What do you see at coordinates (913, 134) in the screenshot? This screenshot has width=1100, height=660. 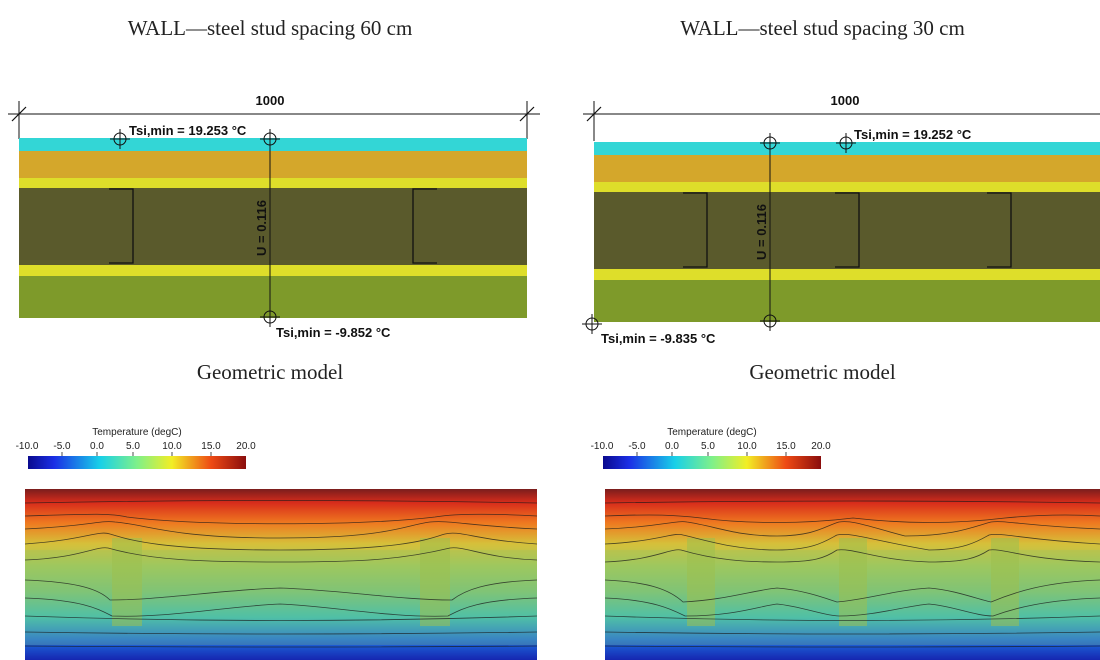 I see `tsi-min-top-label: Tsi,min = 19.252 °C` at bounding box center [913, 134].